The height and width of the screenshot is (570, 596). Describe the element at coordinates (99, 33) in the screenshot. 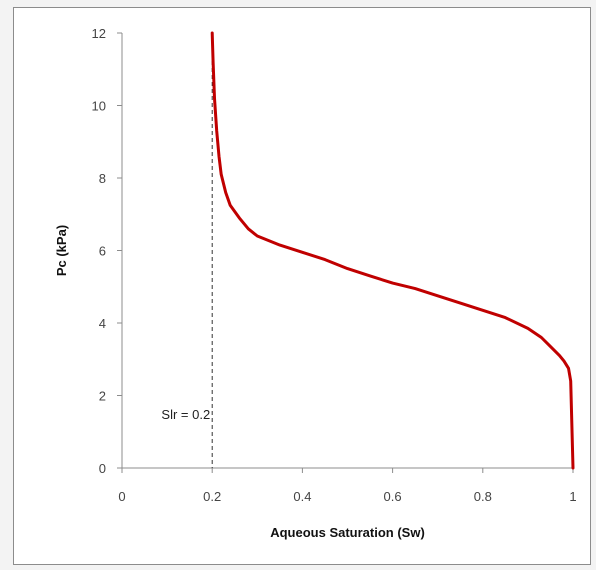

I see `y-tick-label: 12` at that location.